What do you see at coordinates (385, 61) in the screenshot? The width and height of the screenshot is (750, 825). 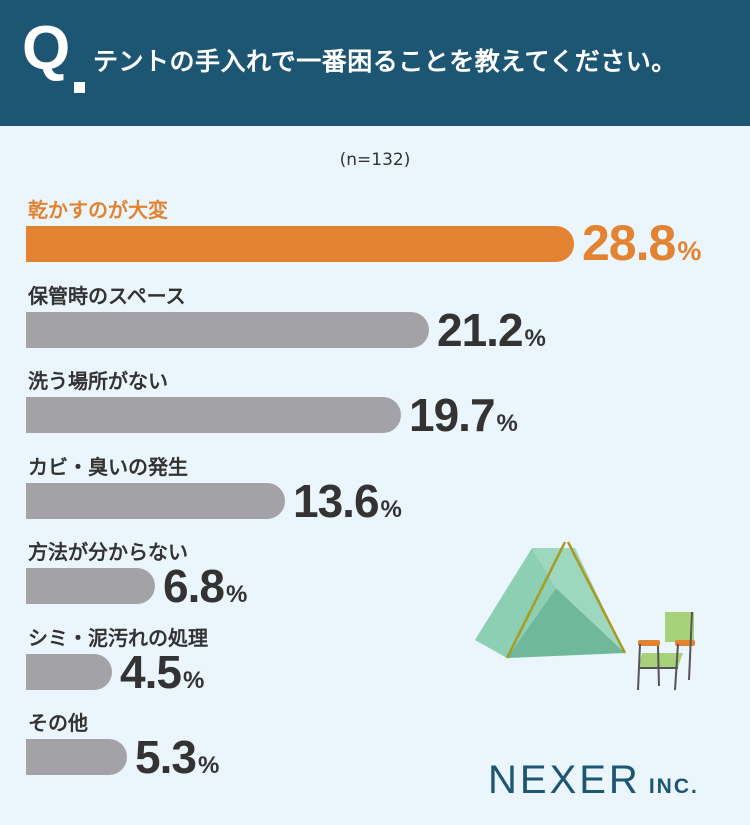 I see `question-text: テントの手入れで一番困ることを教えてください。` at bounding box center [385, 61].